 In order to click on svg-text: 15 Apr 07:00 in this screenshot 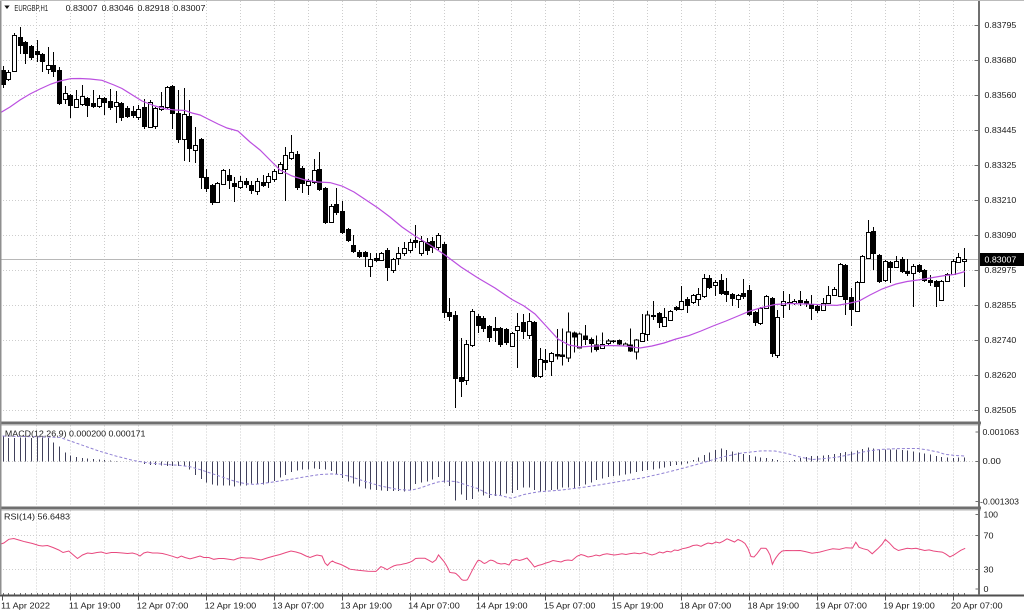, I will do `click(570, 606)`.